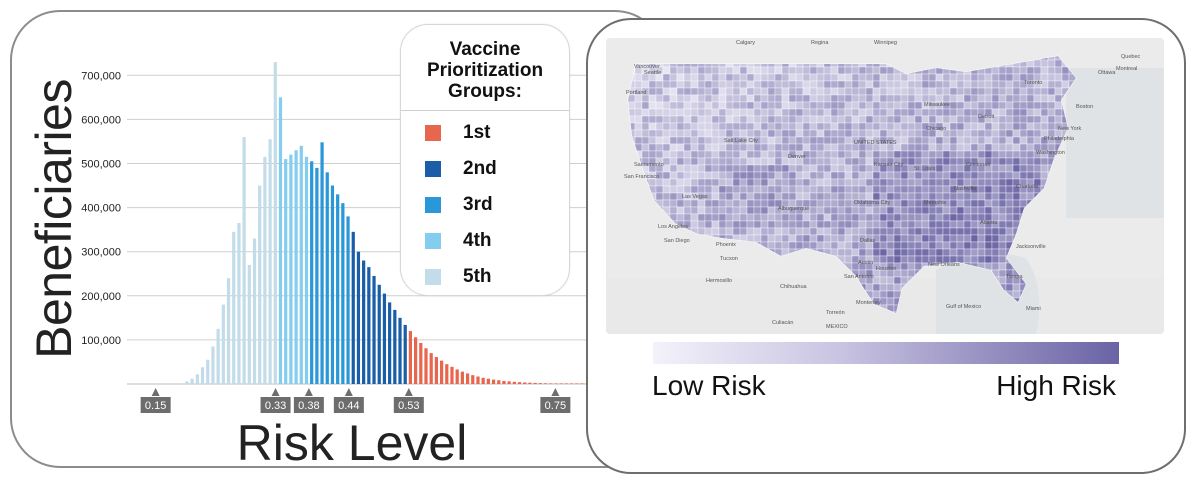 The height and width of the screenshot is (480, 1200). Describe the element at coordinates (458, 277) in the screenshot. I see `legend-item-5th: 5th` at that location.